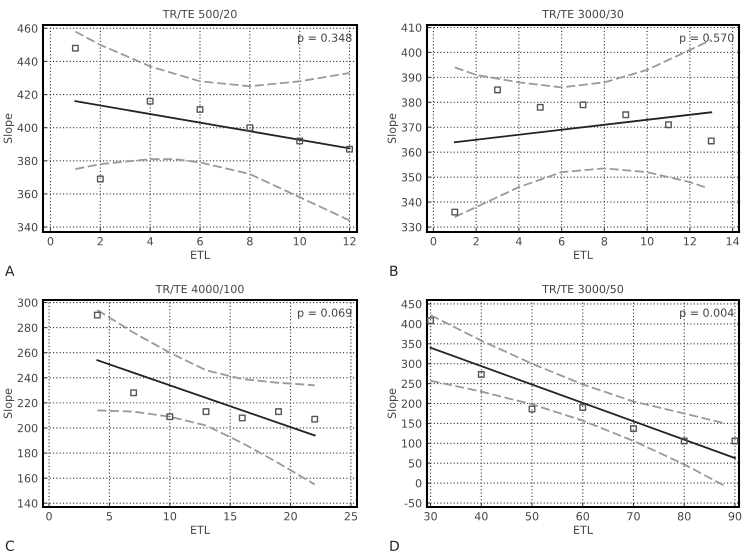 The height and width of the screenshot is (554, 746). I want to click on y-tick-label: 420, so click(27, 94).